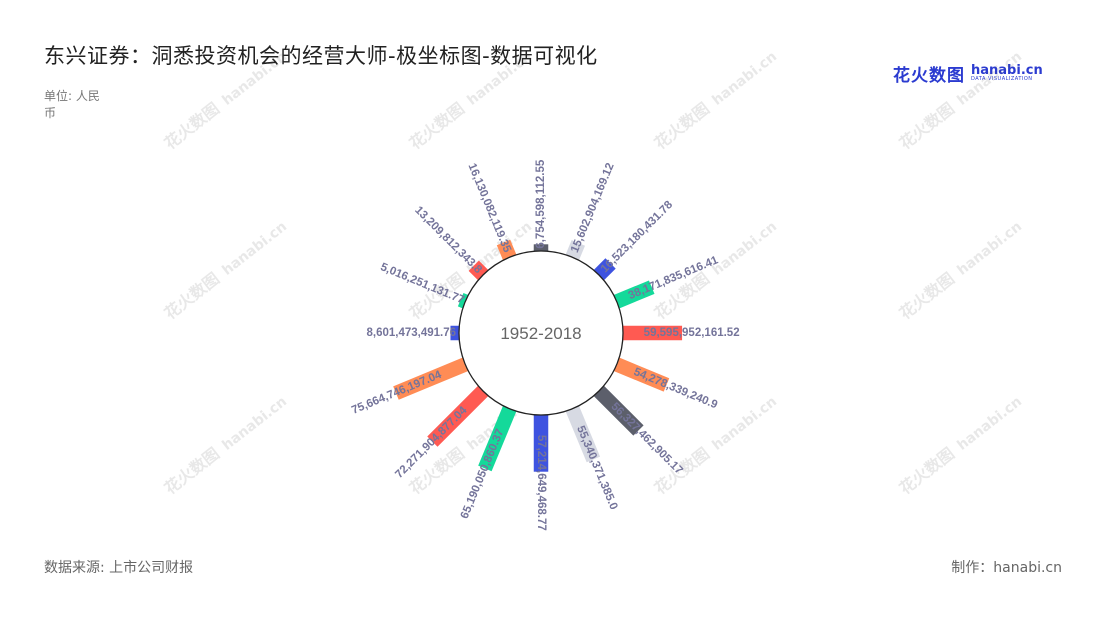 Image resolution: width=1100 pixels, height=620 pixels. I want to click on value-label: 56,327,462,905.17, so click(647, 439).